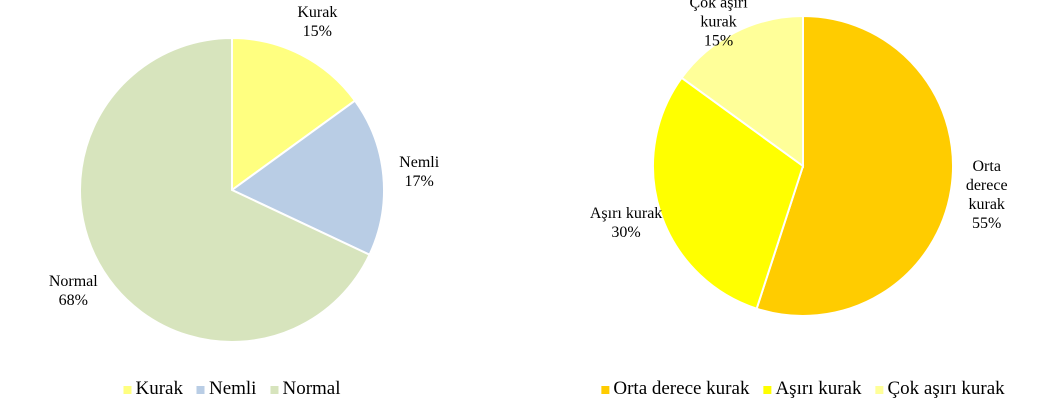 The image size is (1038, 406). Describe the element at coordinates (681, 388) in the screenshot. I see `legend-label: Orta derece kurak` at that location.